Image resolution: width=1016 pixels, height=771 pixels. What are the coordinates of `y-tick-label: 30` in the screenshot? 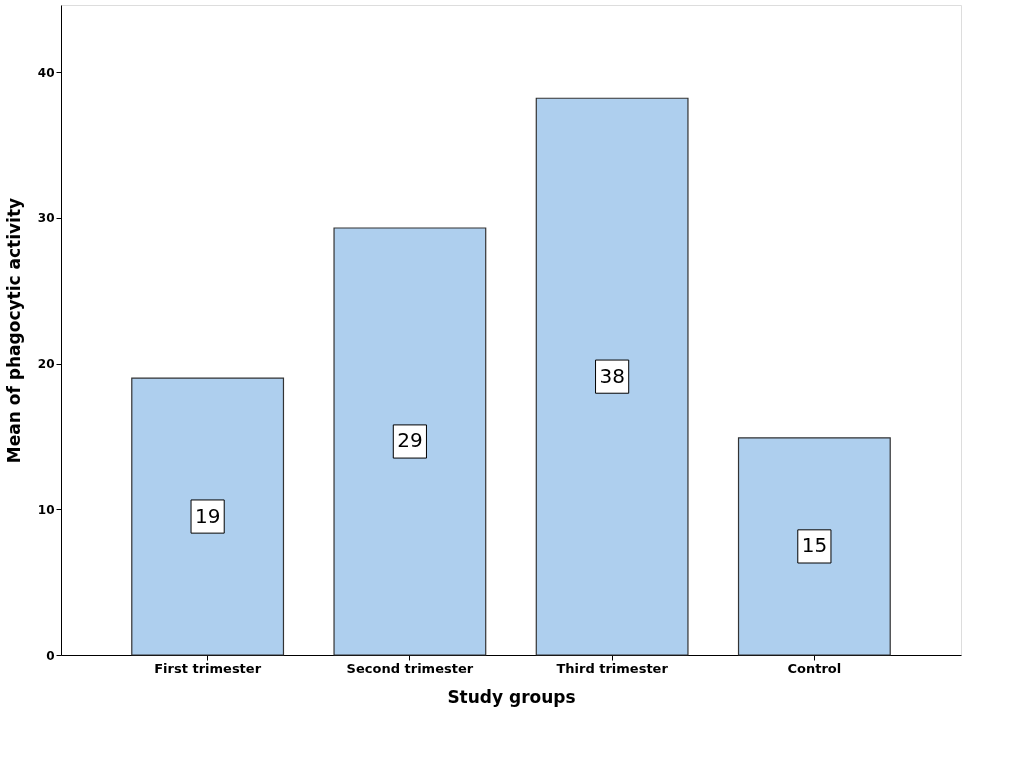 It's located at (46, 218).